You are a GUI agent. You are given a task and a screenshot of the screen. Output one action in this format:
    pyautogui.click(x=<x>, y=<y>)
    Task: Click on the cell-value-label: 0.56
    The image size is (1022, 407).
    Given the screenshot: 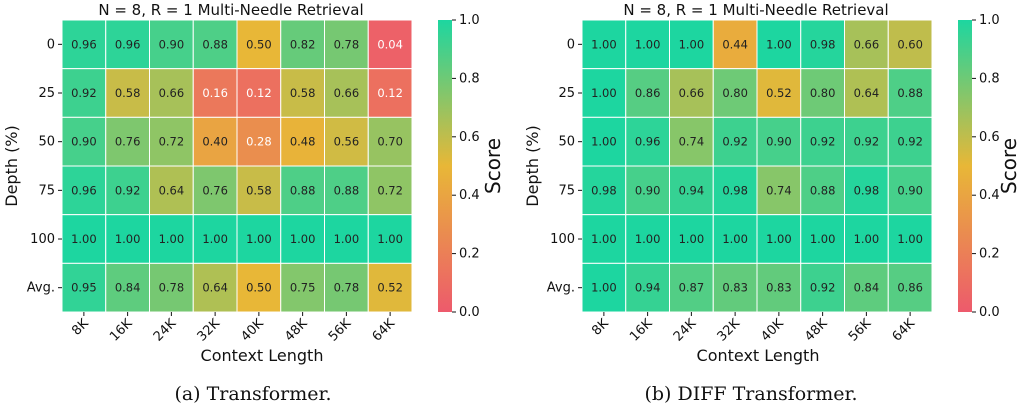 What is the action you would take?
    pyautogui.click(x=347, y=142)
    